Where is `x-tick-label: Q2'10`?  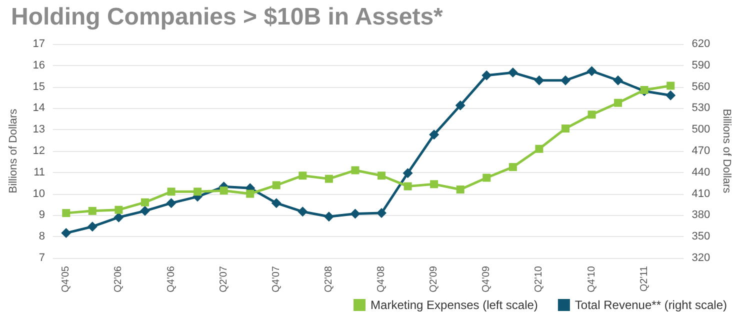
x-tick-label: Q2'10 is located at coordinates (539, 279).